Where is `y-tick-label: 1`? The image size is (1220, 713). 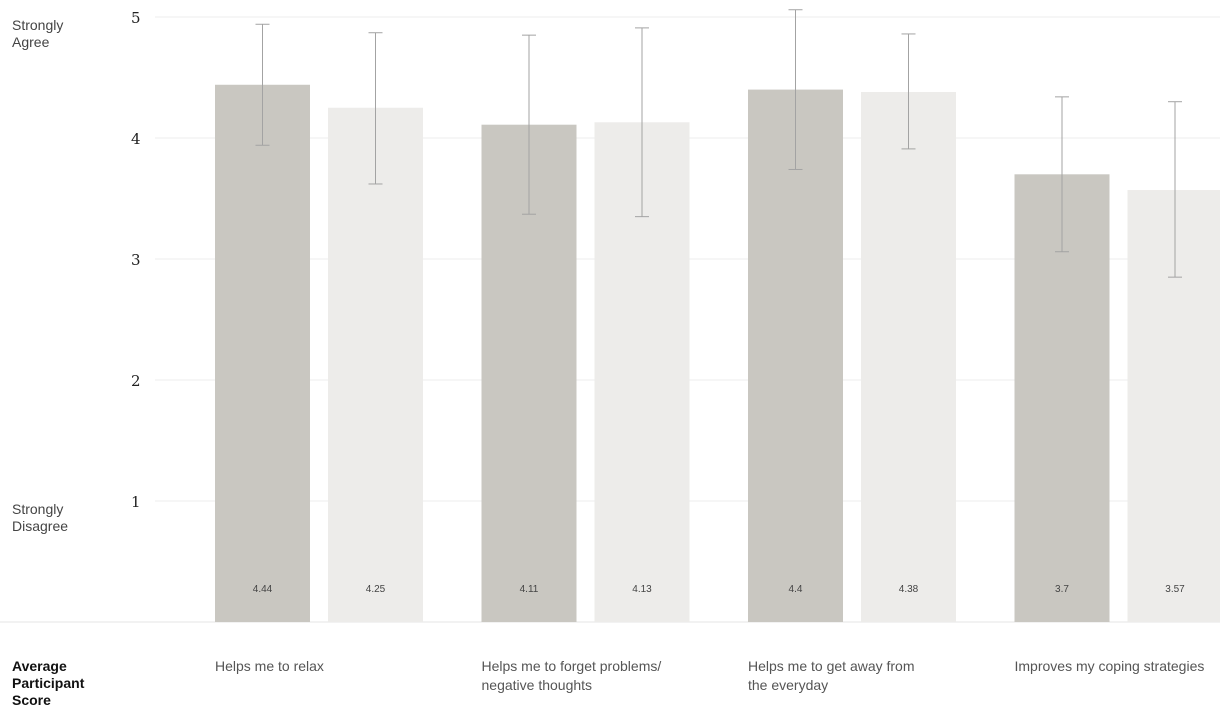
y-tick-label: 1 is located at coordinates (136, 502).